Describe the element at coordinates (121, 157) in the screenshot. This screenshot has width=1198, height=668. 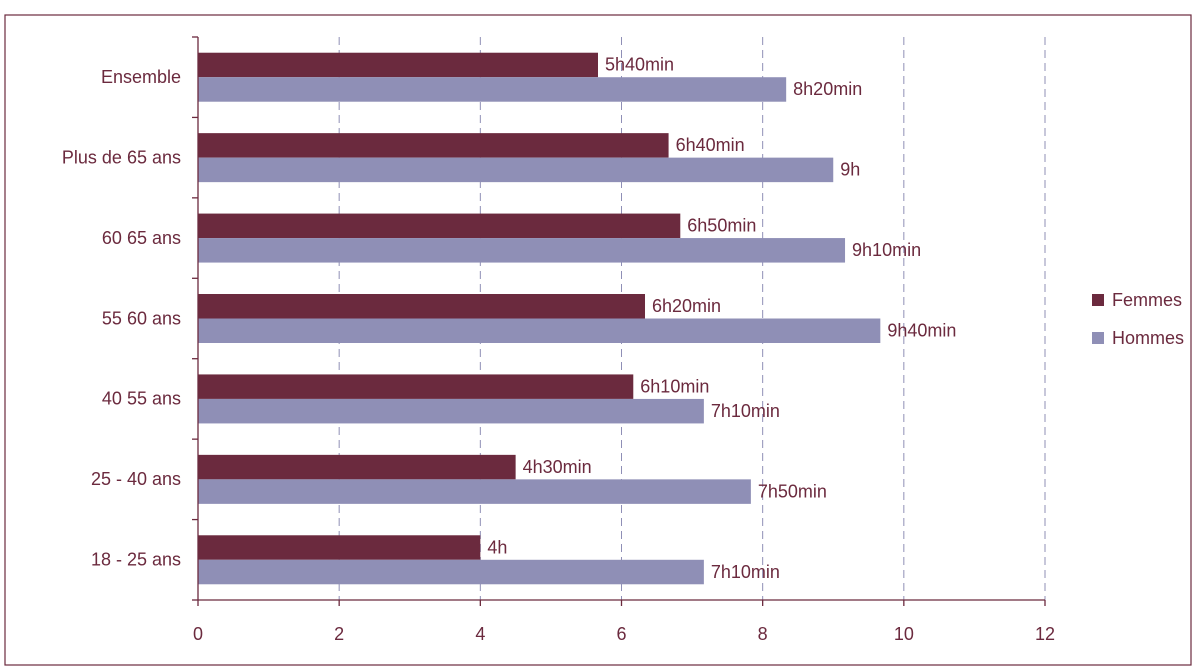
I see `category-label: Plus de 65 ans` at that location.